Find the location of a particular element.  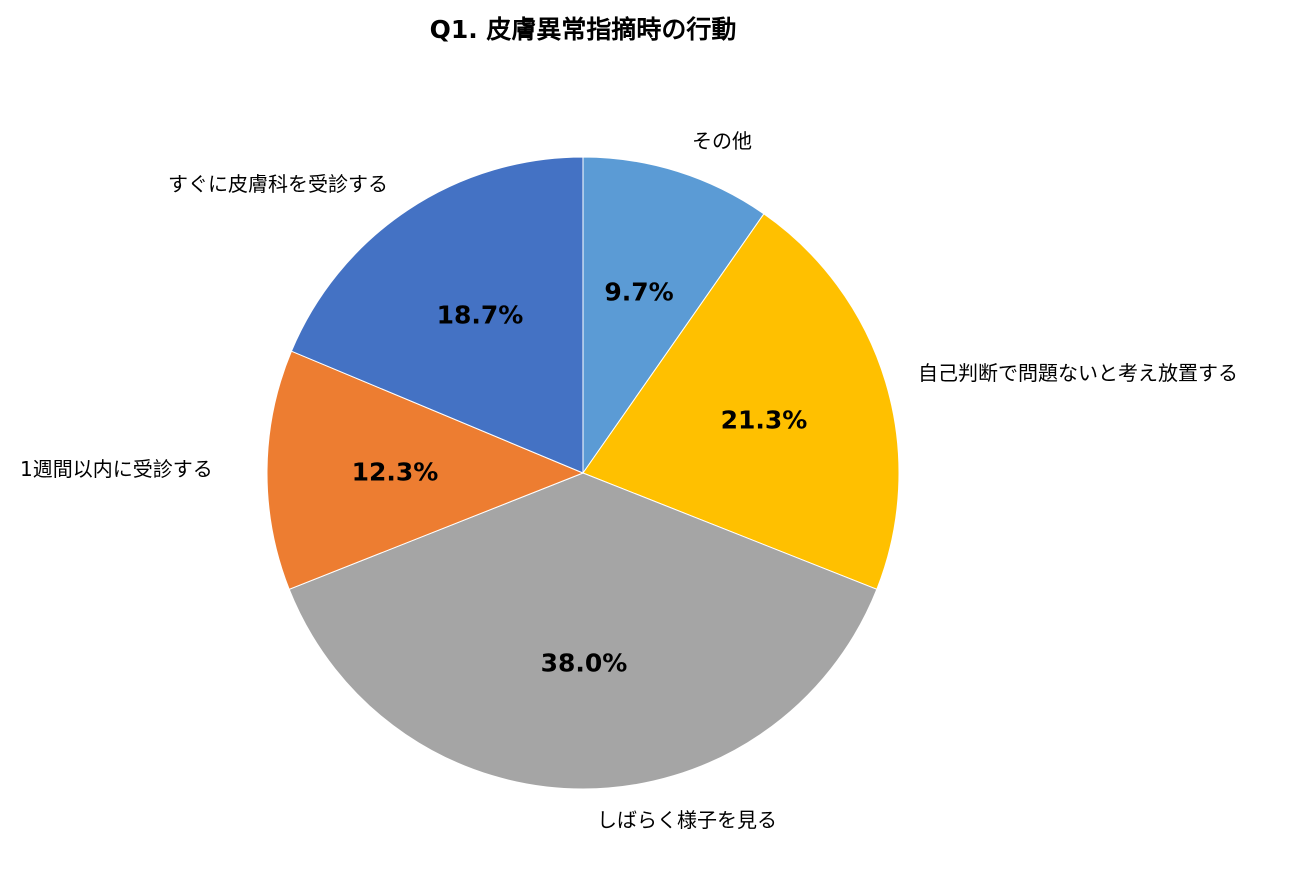

slice-percent-label: 12.3% is located at coordinates (395, 472).